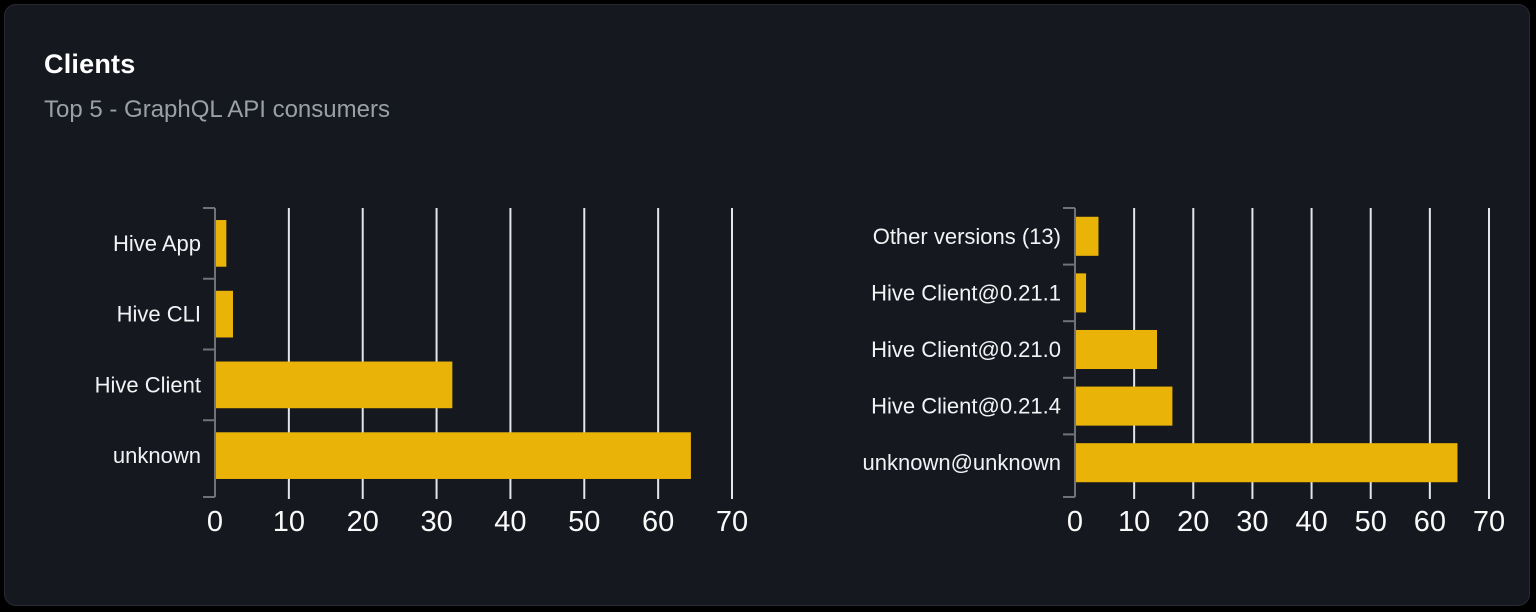  Describe the element at coordinates (217, 109) in the screenshot. I see `card-subtitle: Top 5 - GraphQL API consumers` at that location.